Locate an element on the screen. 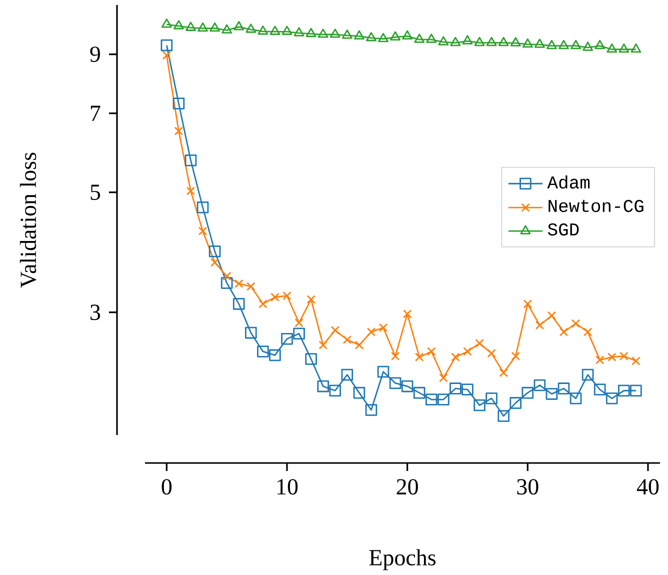 The width and height of the screenshot is (668, 575). y-tick-label: 9 is located at coordinates (95, 54).